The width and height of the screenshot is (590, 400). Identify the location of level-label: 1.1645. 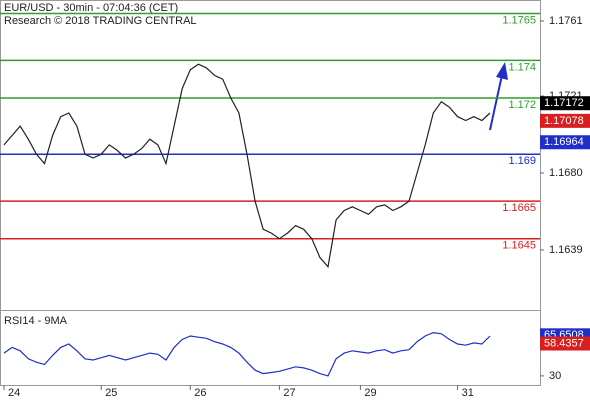
(519, 246).